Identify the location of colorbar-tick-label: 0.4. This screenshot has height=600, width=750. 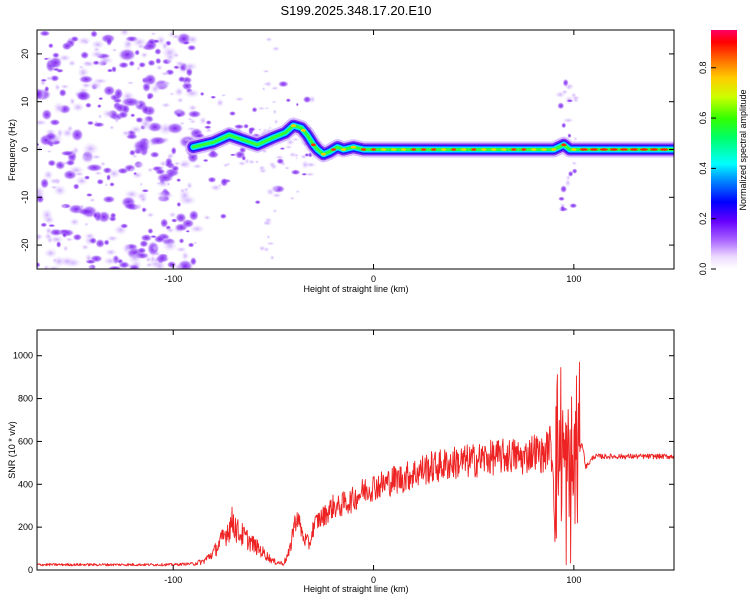
(703, 168).